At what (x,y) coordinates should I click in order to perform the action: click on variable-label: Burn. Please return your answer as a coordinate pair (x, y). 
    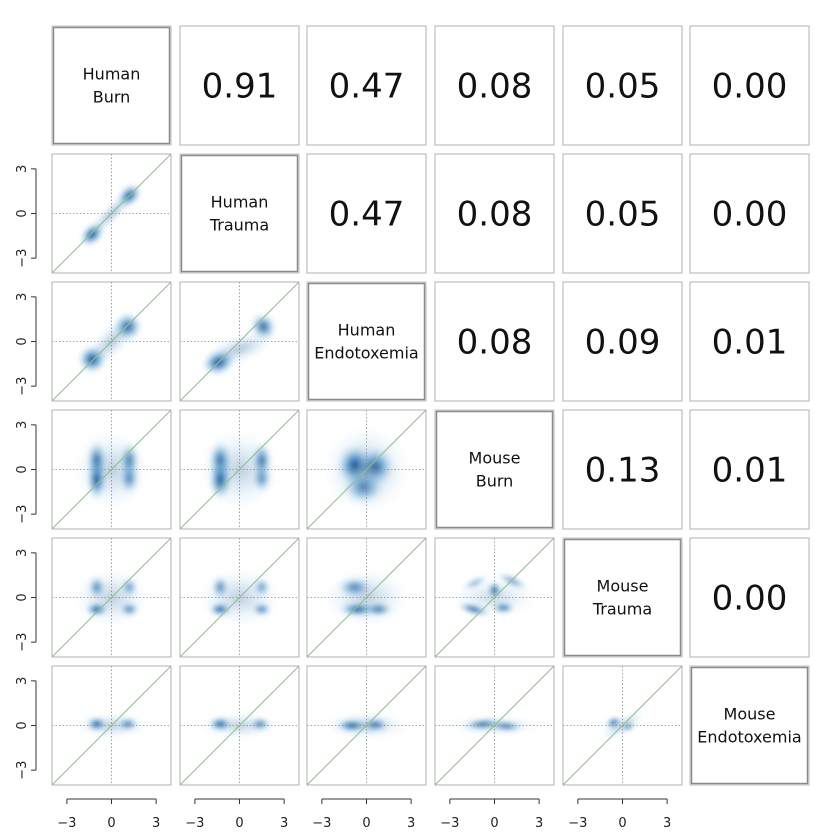
    Looking at the image, I should click on (112, 97).